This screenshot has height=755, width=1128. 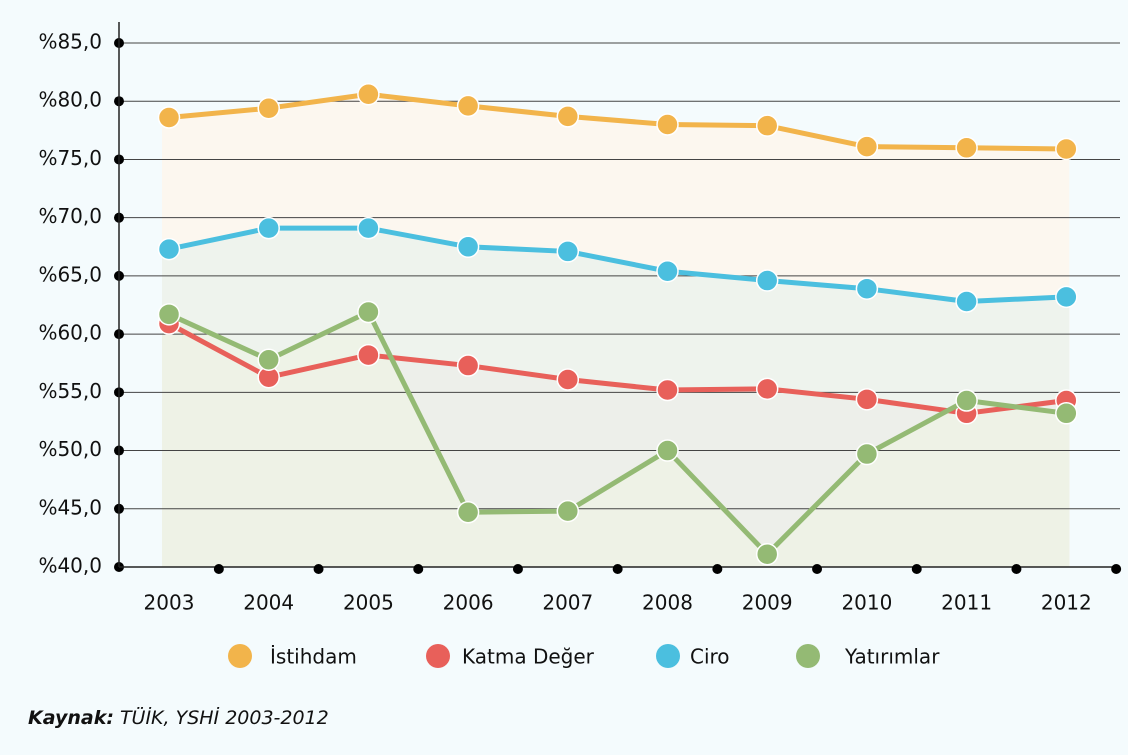 I want to click on x-tick-label: 2009, so click(x=767, y=603).